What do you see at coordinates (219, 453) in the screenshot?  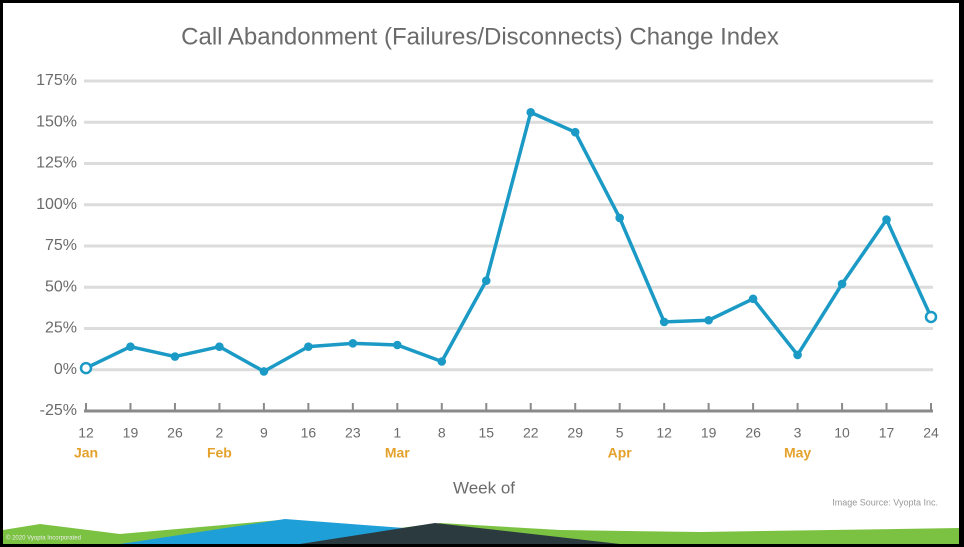 I see `month-label: Feb` at bounding box center [219, 453].